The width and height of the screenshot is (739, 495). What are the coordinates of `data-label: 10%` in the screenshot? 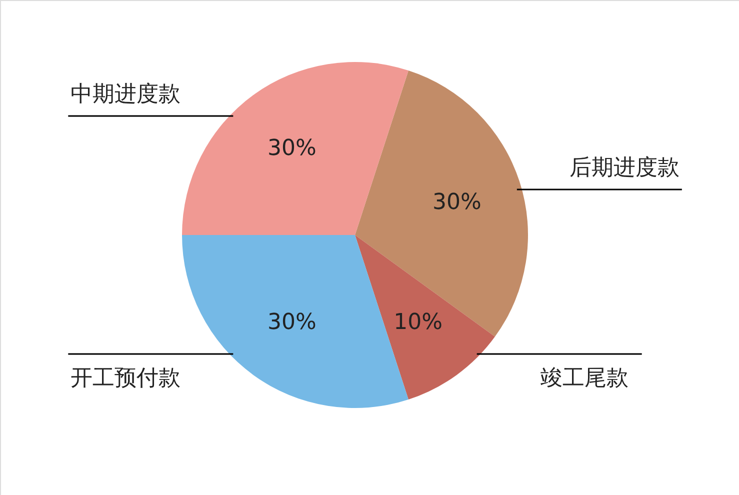 It's located at (418, 322).